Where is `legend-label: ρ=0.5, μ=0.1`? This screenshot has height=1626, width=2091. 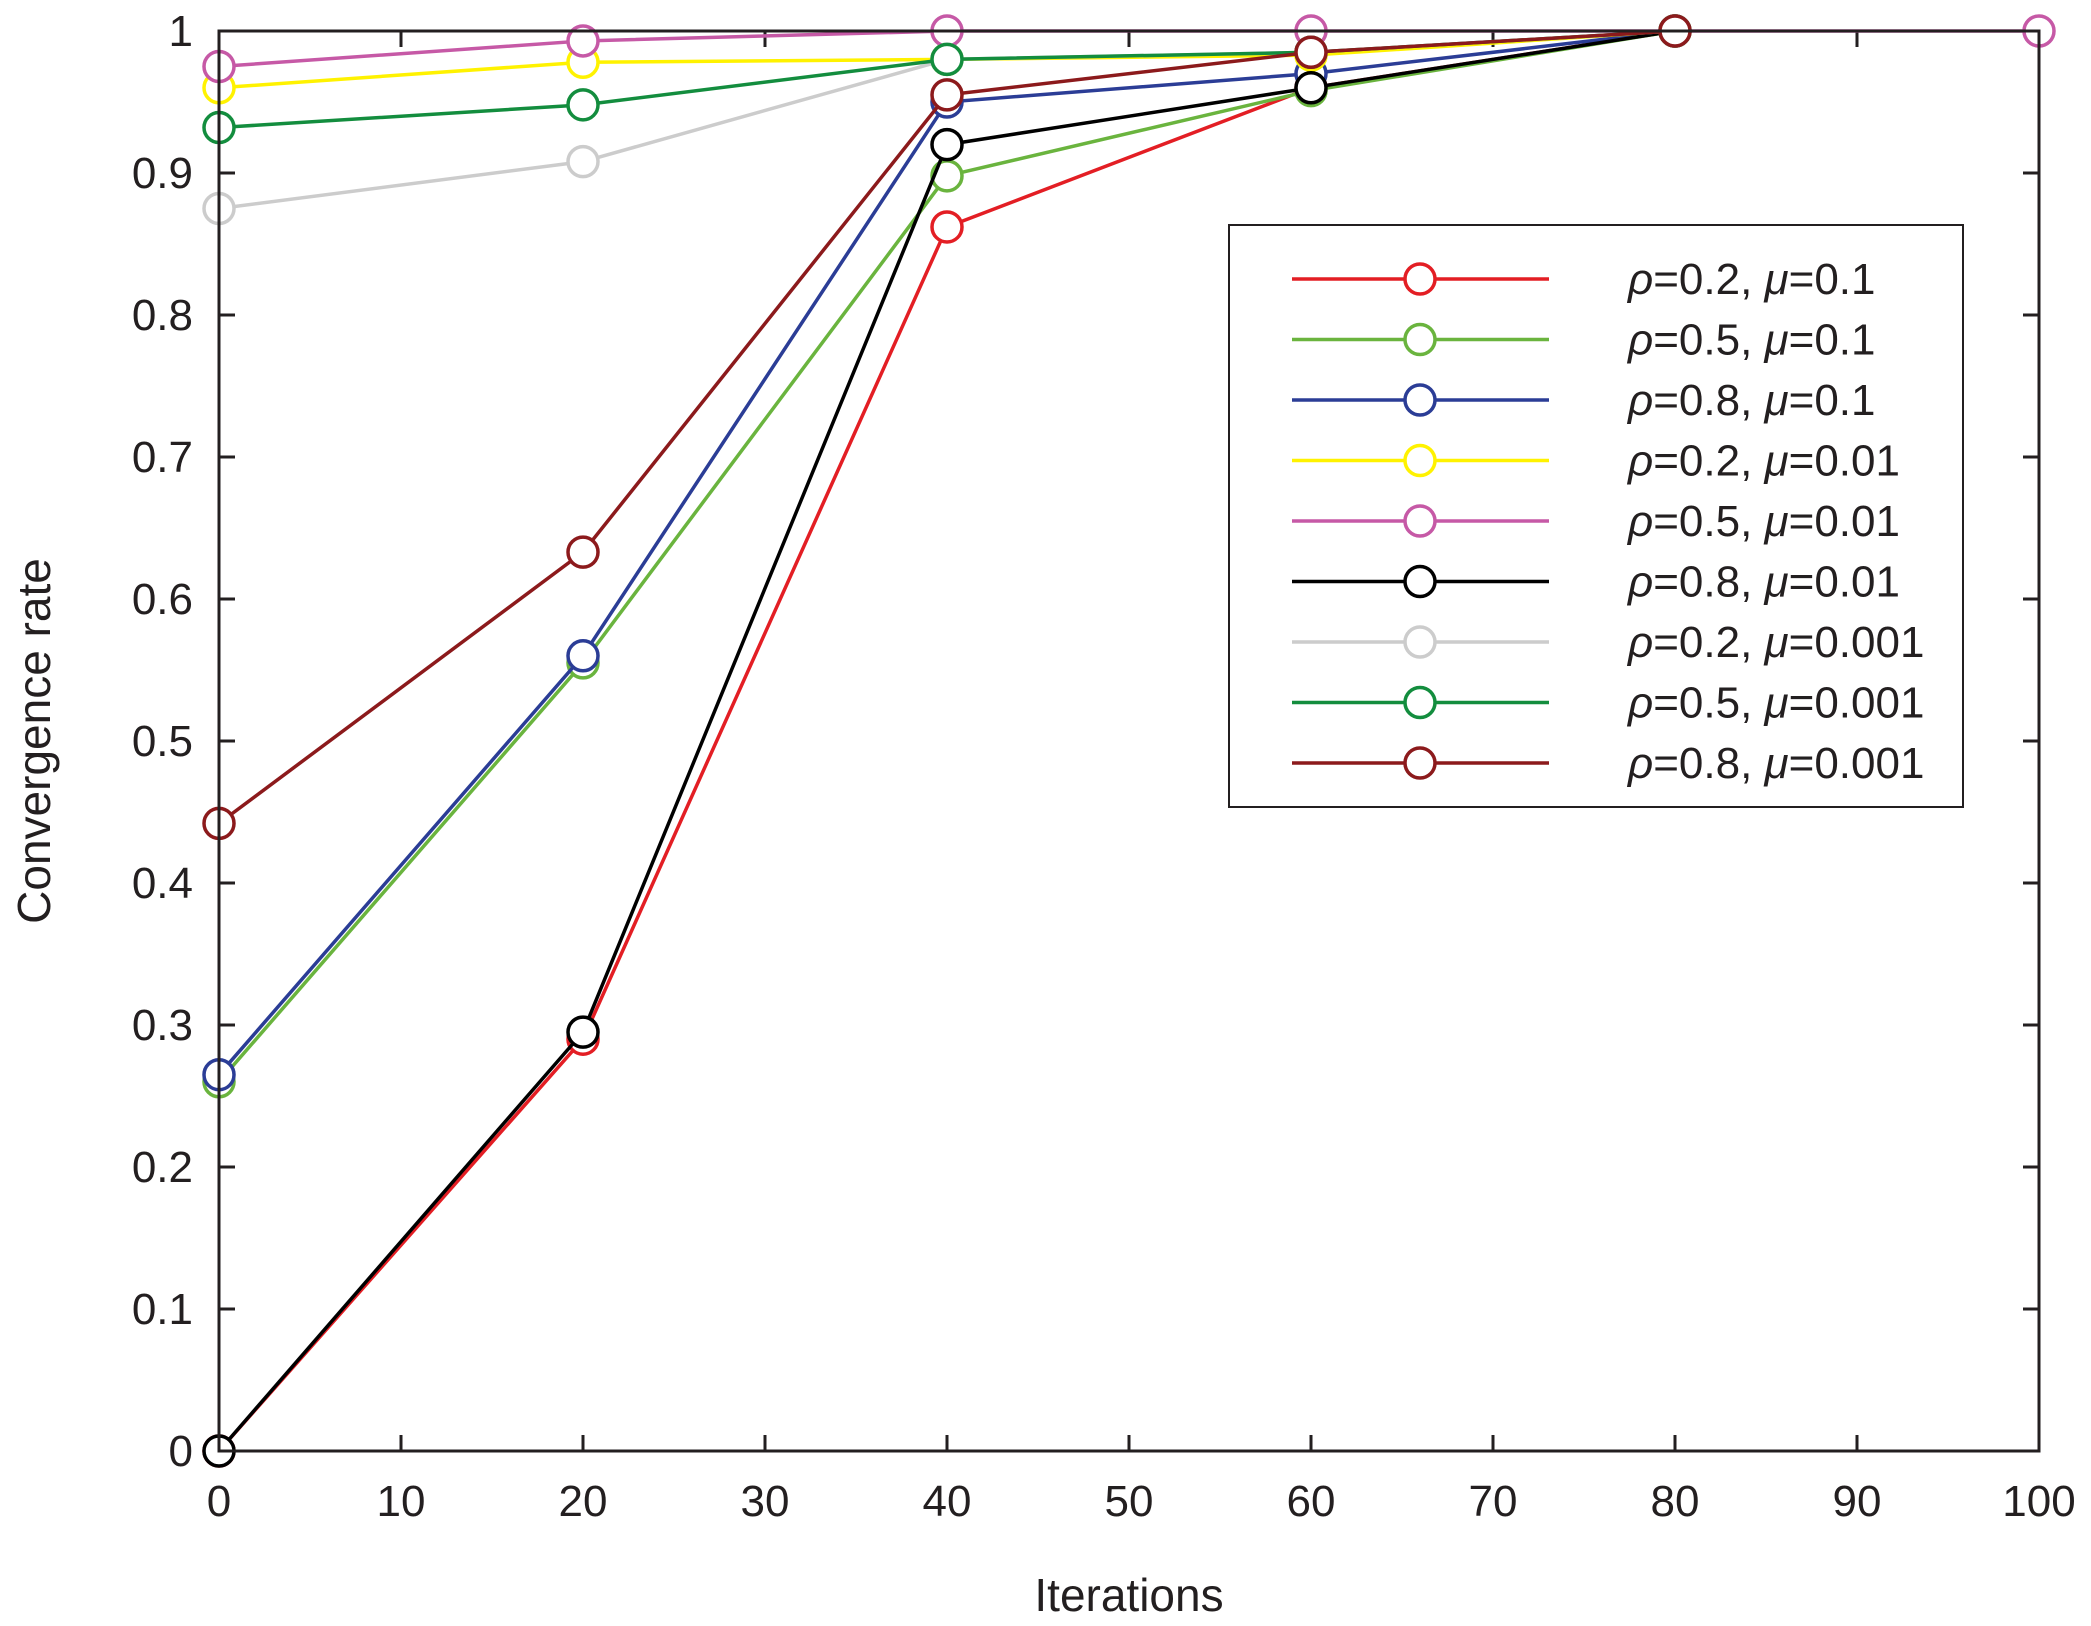
legend-label: ρ=0.5, μ=0.1 is located at coordinates (1751, 340).